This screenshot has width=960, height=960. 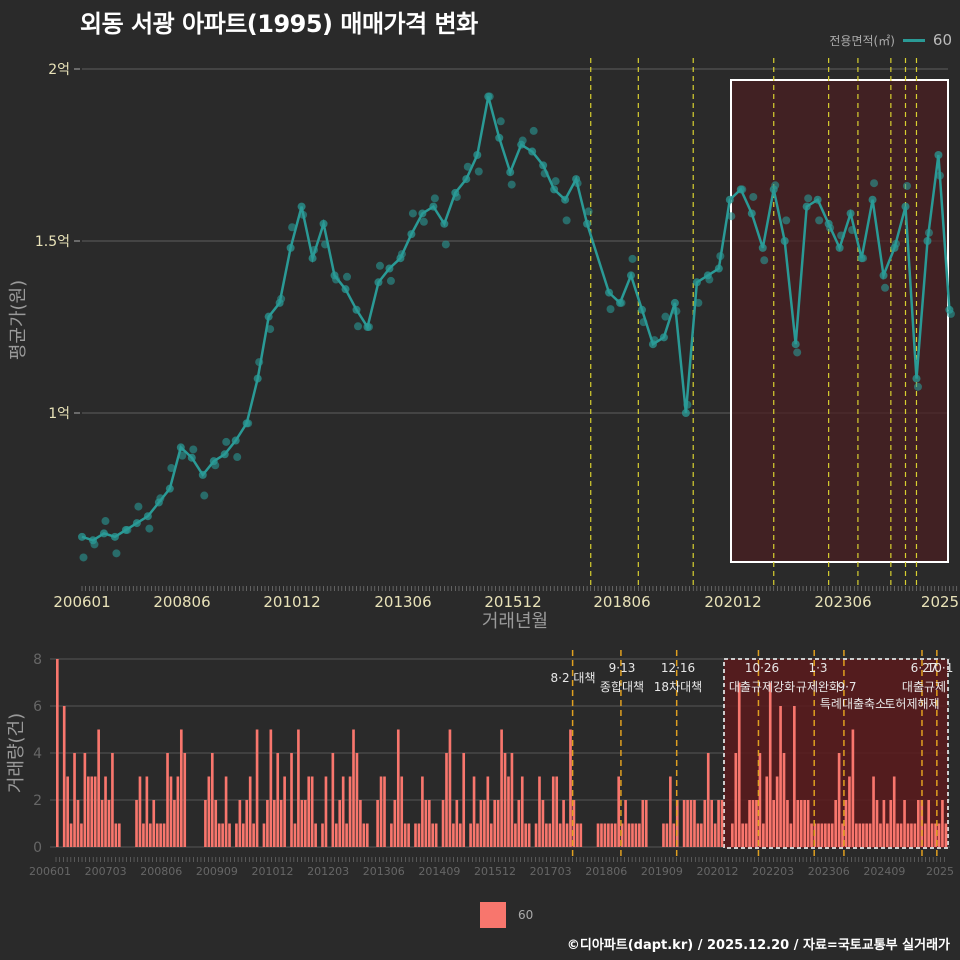 What do you see at coordinates (839, 321) in the screenshot?
I see `highlight-region` at bounding box center [839, 321].